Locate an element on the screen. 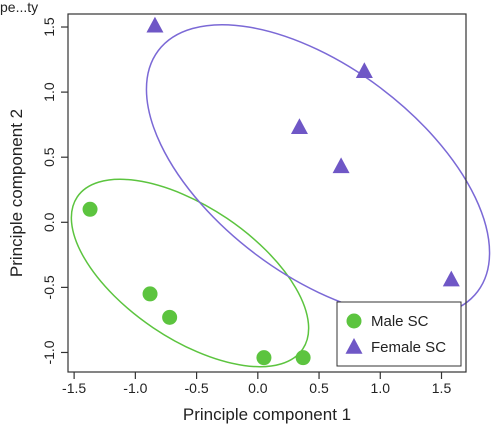 Image resolution: width=502 pixels, height=427 pixels. y-tick-label: 1.0 is located at coordinates (49, 92).